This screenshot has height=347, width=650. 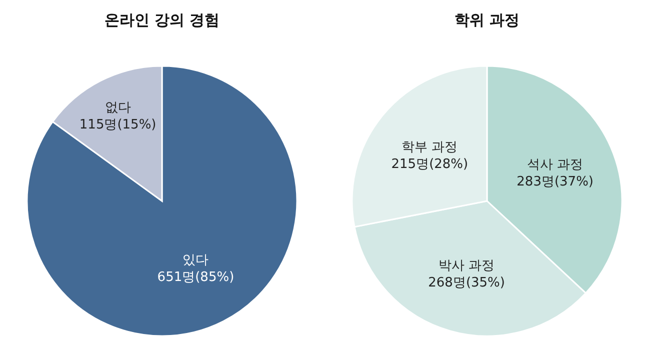 What do you see at coordinates (195, 278) in the screenshot?
I see `data-label: 651명(85%)` at bounding box center [195, 278].